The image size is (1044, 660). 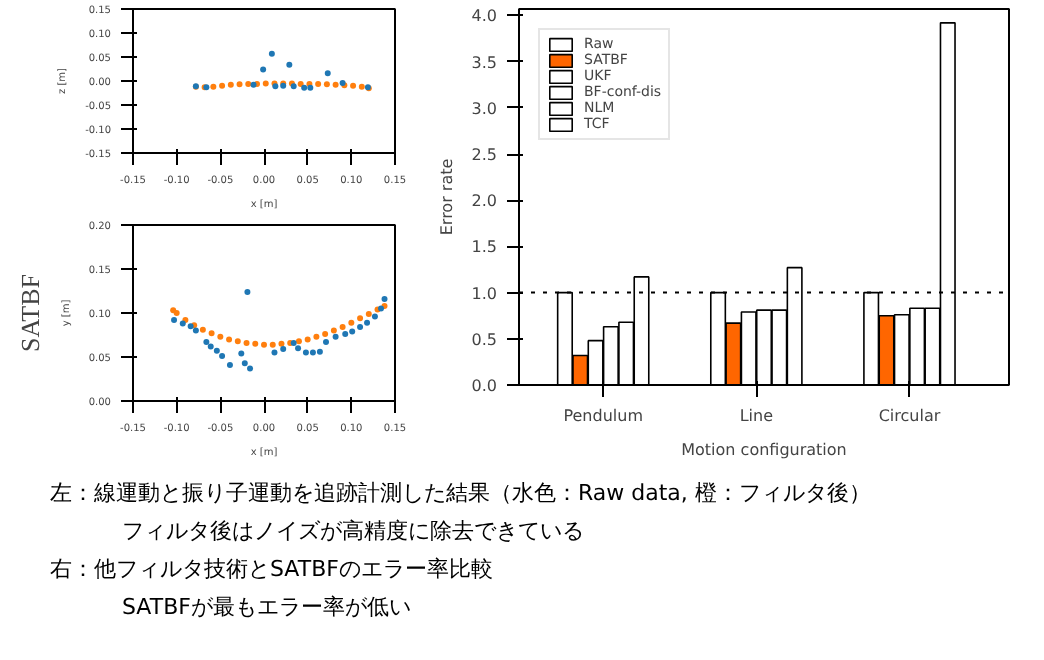 What do you see at coordinates (484, 62) in the screenshot?
I see `y-tick-label: 3.5` at bounding box center [484, 62].